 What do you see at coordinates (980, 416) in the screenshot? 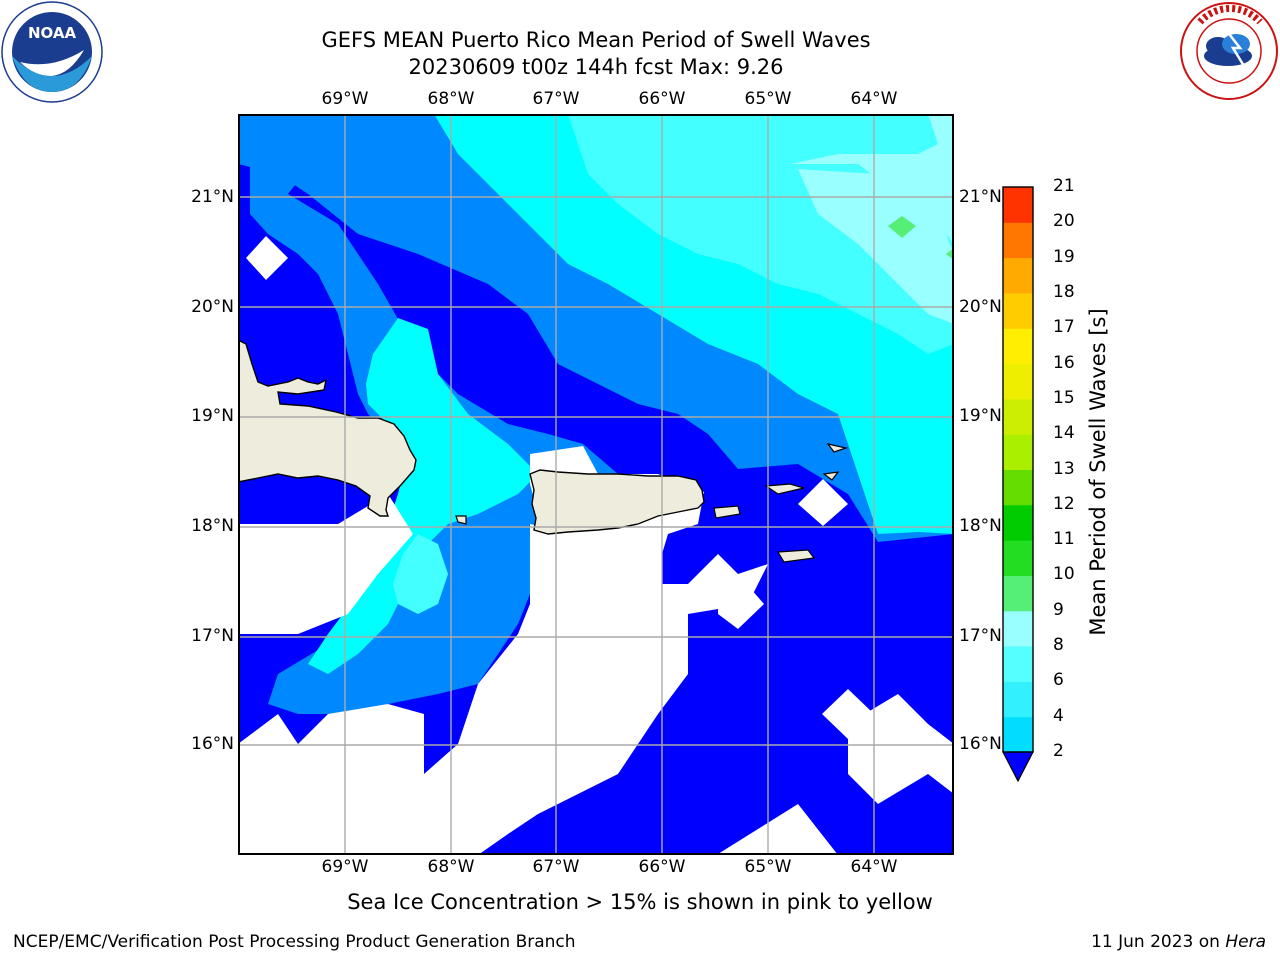
I see `lat-label-right: 19°N` at bounding box center [980, 416].